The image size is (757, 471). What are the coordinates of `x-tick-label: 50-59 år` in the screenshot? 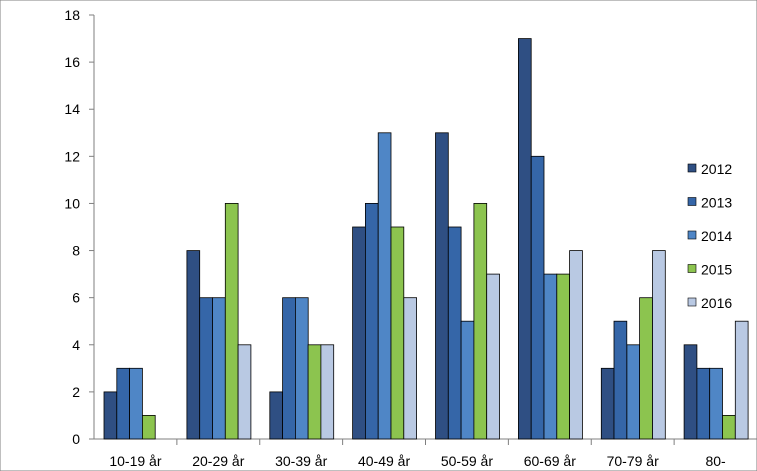 It's located at (467, 461).